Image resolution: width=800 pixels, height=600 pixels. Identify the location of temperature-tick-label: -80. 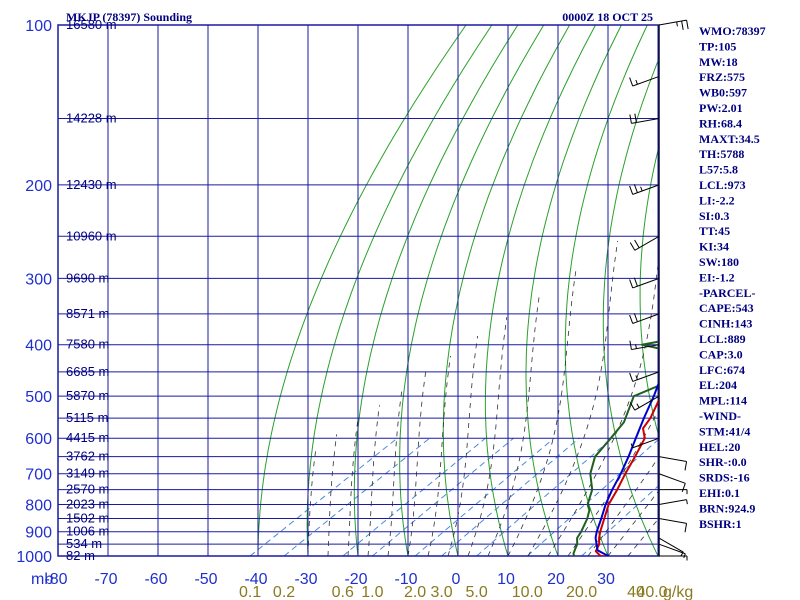
(55, 579).